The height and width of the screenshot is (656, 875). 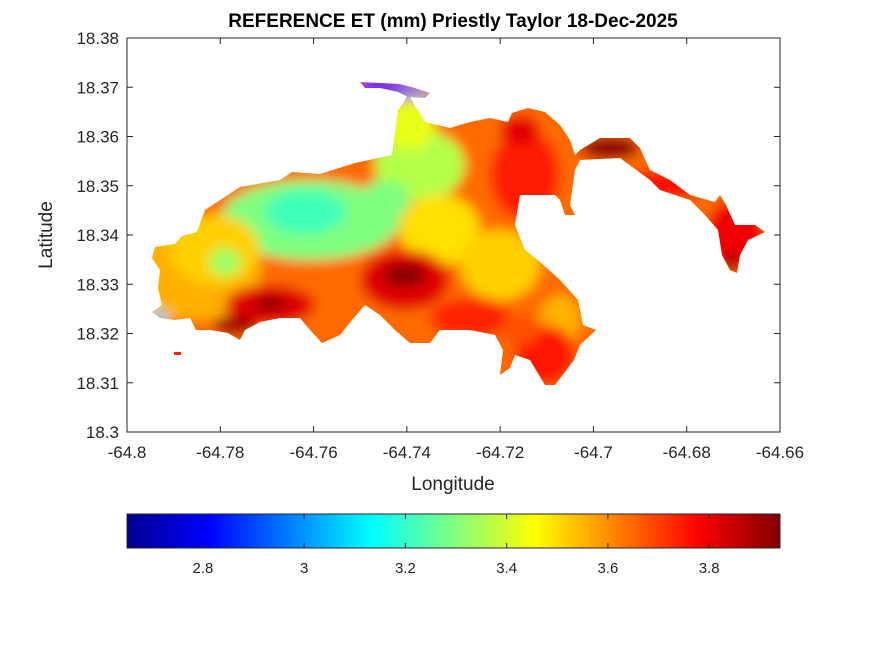 I want to click on y-tick-label: 18.33, so click(x=97, y=284).